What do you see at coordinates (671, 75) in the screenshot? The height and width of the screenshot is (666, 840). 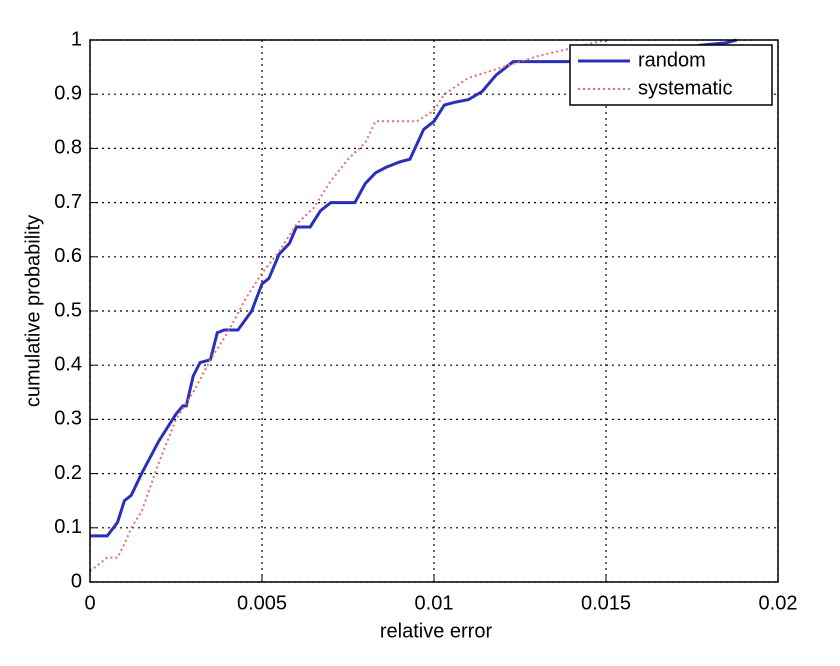 I see `legend-box` at bounding box center [671, 75].